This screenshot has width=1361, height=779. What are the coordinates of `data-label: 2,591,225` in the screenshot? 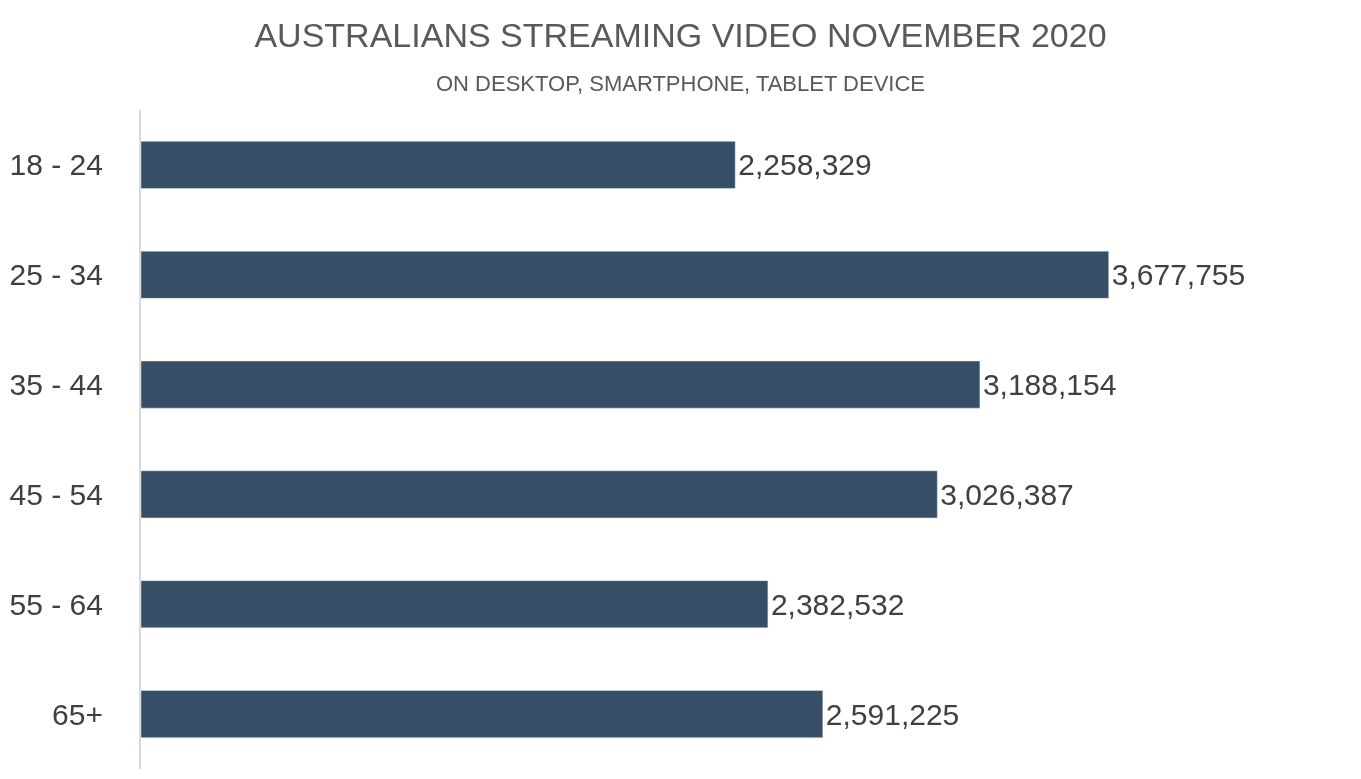 It's located at (892, 714).